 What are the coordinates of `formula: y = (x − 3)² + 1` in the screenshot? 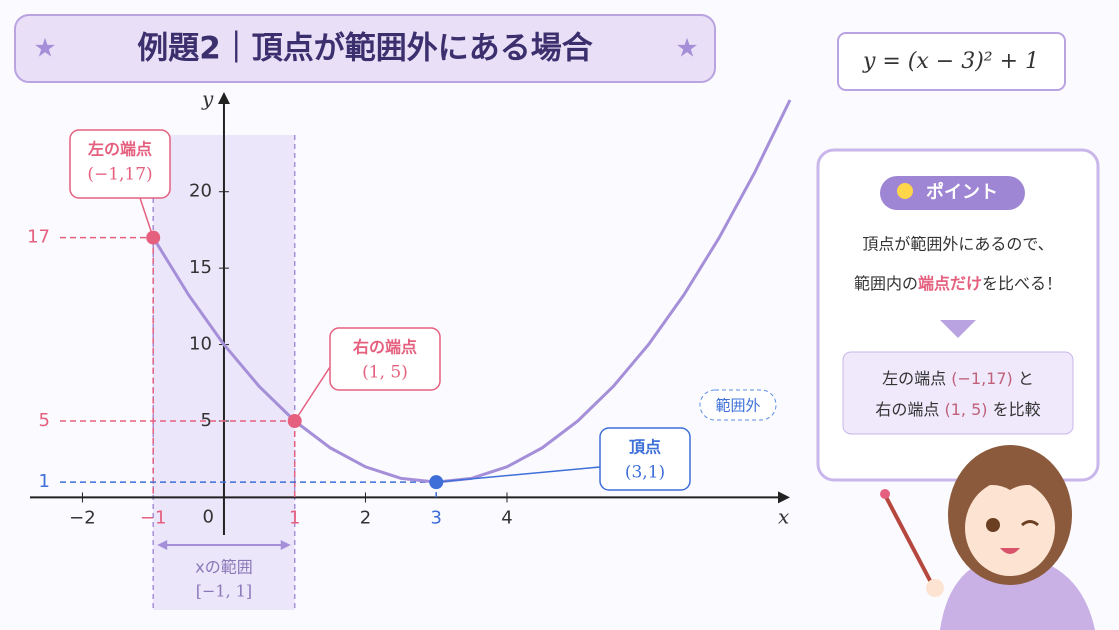 It's located at (950, 61).